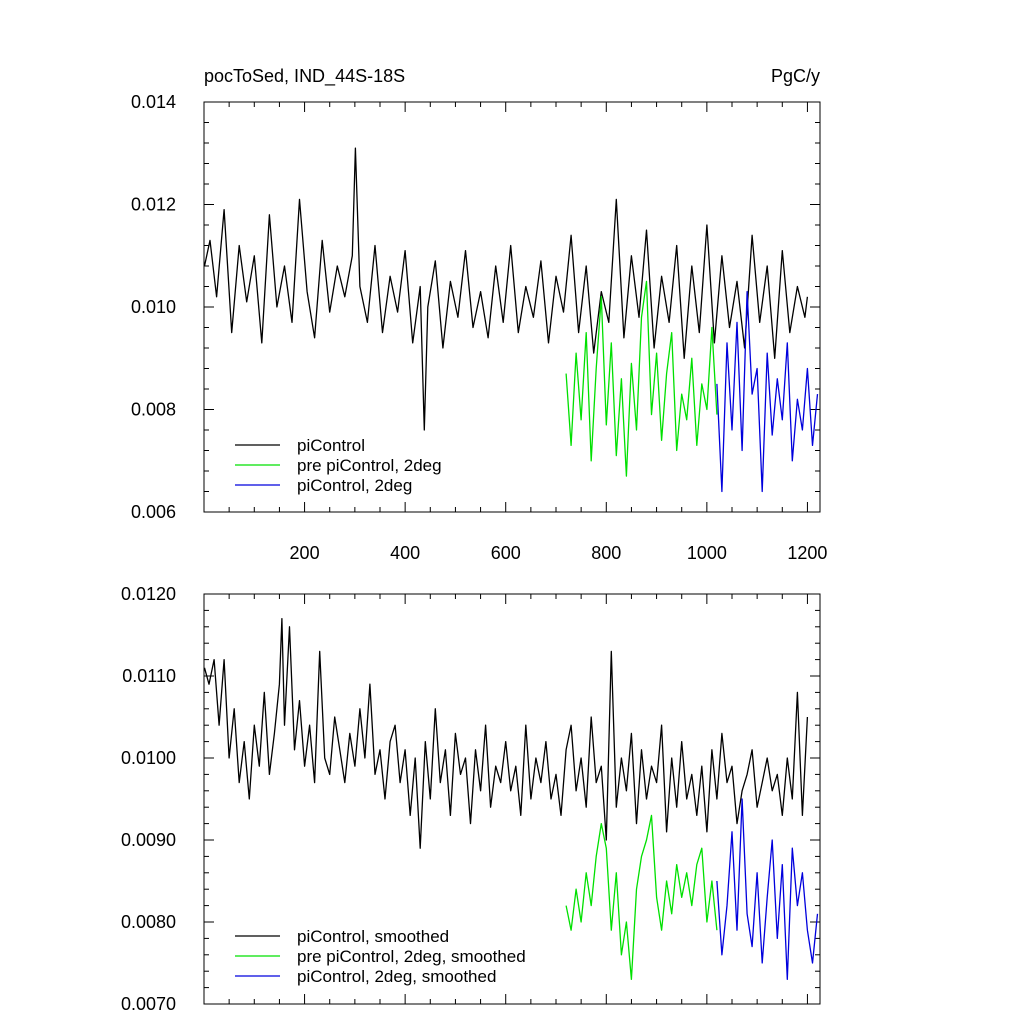 The width and height of the screenshot is (1024, 1024). I want to click on x-tick-label: 1200, so click(807, 553).